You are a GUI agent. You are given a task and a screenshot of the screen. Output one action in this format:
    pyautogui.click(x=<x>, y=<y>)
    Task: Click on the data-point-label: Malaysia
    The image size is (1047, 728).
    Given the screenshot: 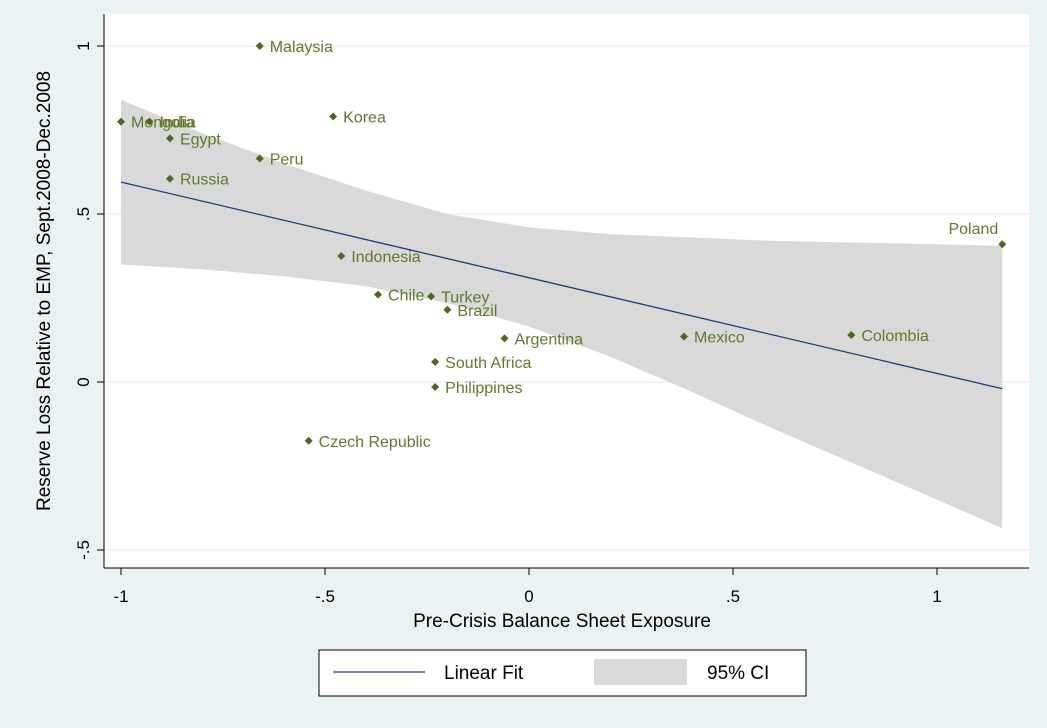 What is the action you would take?
    pyautogui.click(x=301, y=47)
    